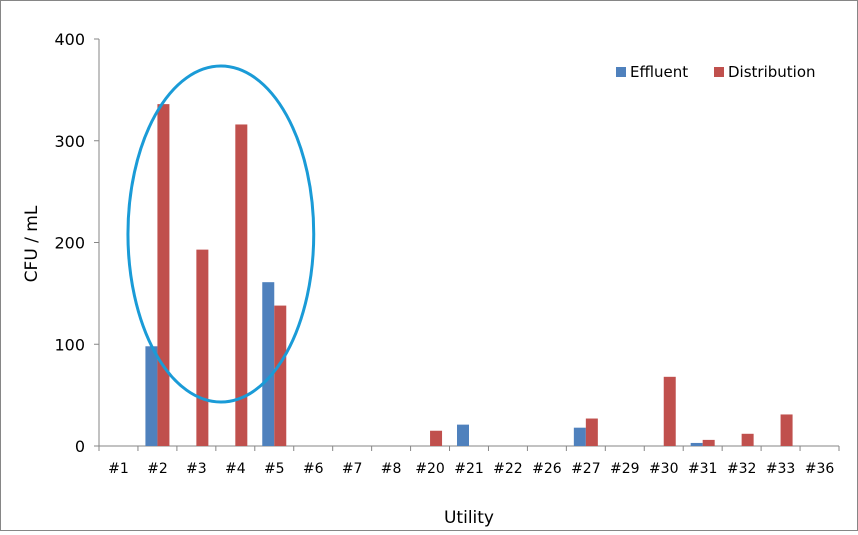 The image size is (858, 535). I want to click on x-tick-label: #27, so click(586, 469).